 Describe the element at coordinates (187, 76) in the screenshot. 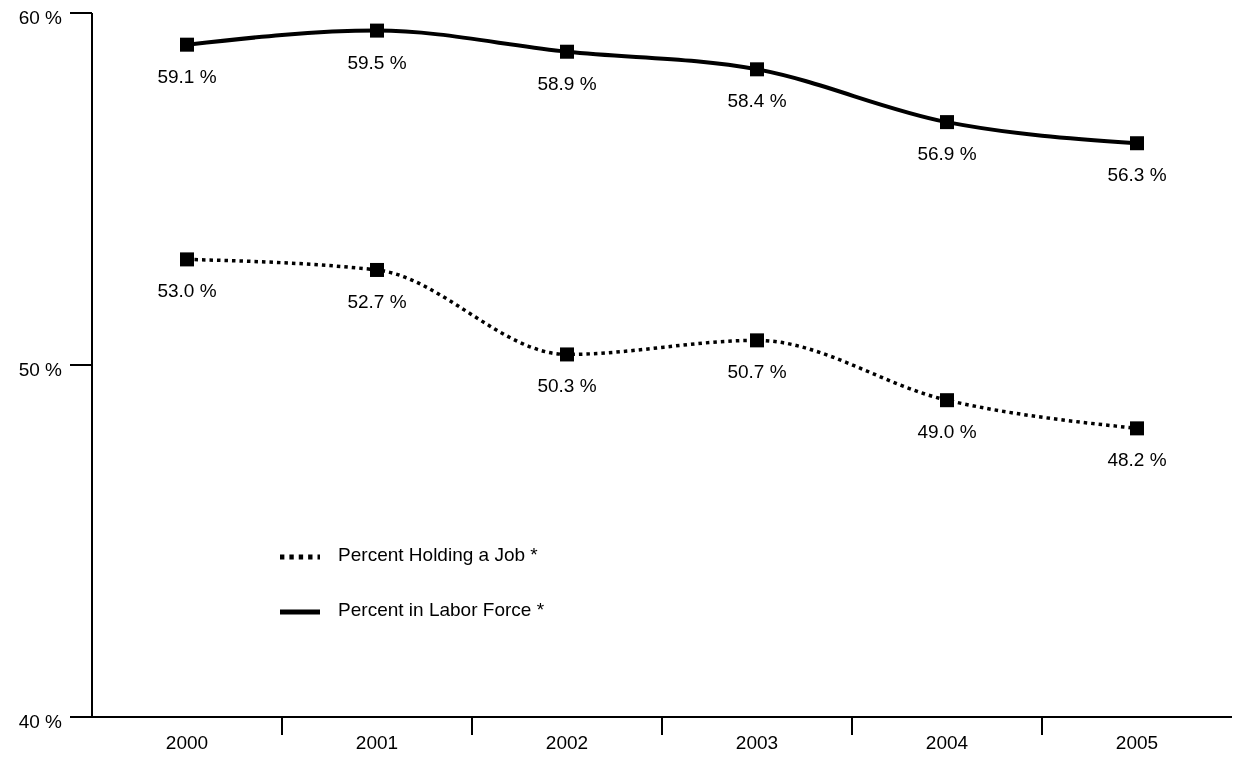

I see `data-label: 59.1 %` at that location.